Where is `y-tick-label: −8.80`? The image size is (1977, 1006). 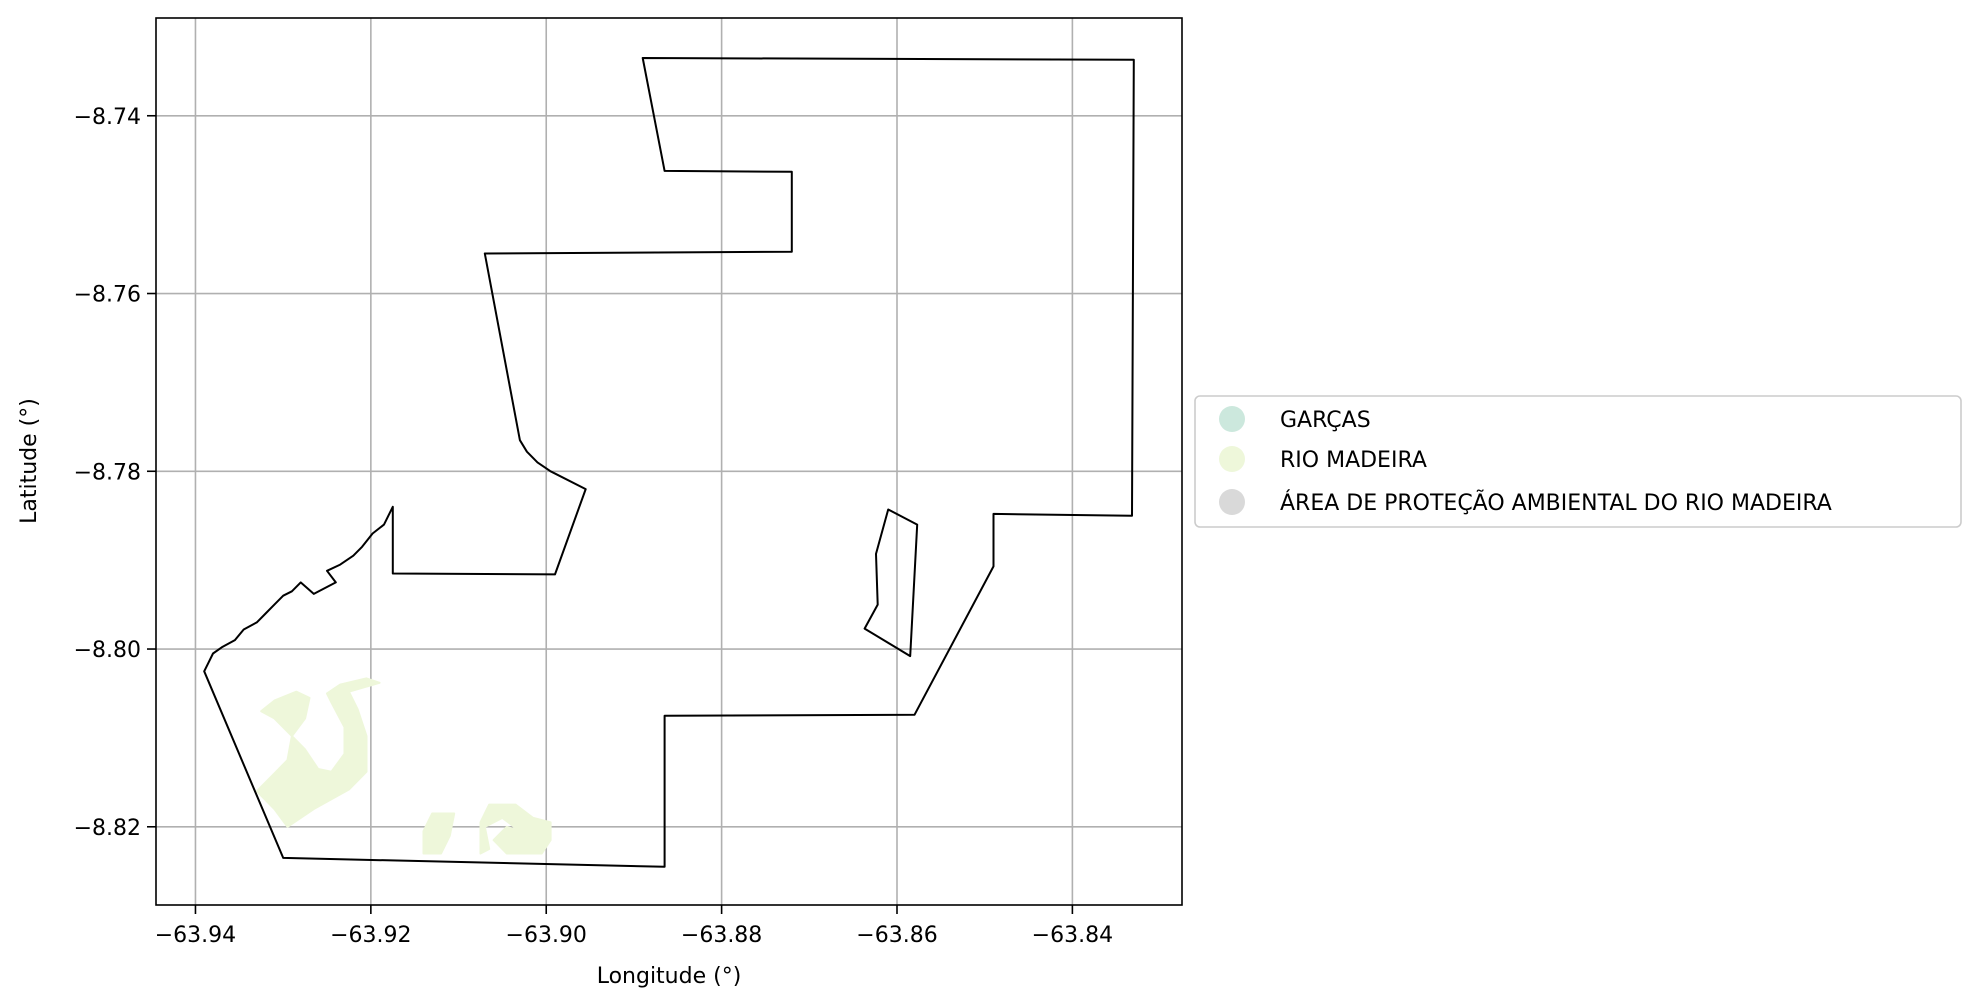
y-tick-label: −8.80 is located at coordinates (107, 650).